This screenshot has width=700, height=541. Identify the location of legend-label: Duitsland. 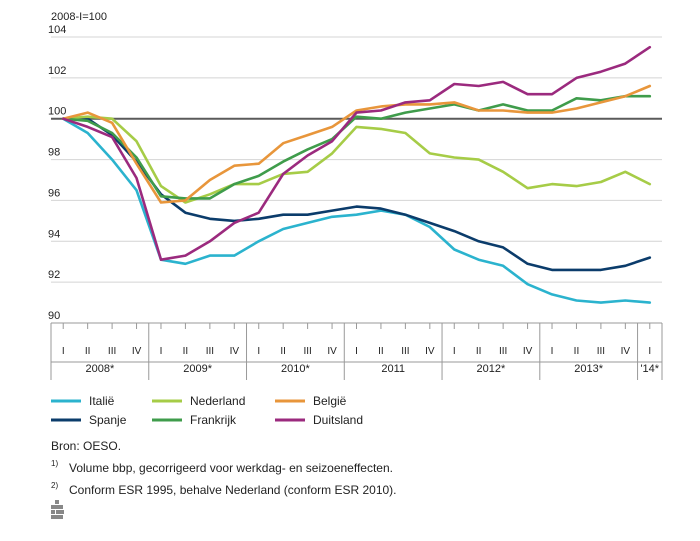
(338, 420).